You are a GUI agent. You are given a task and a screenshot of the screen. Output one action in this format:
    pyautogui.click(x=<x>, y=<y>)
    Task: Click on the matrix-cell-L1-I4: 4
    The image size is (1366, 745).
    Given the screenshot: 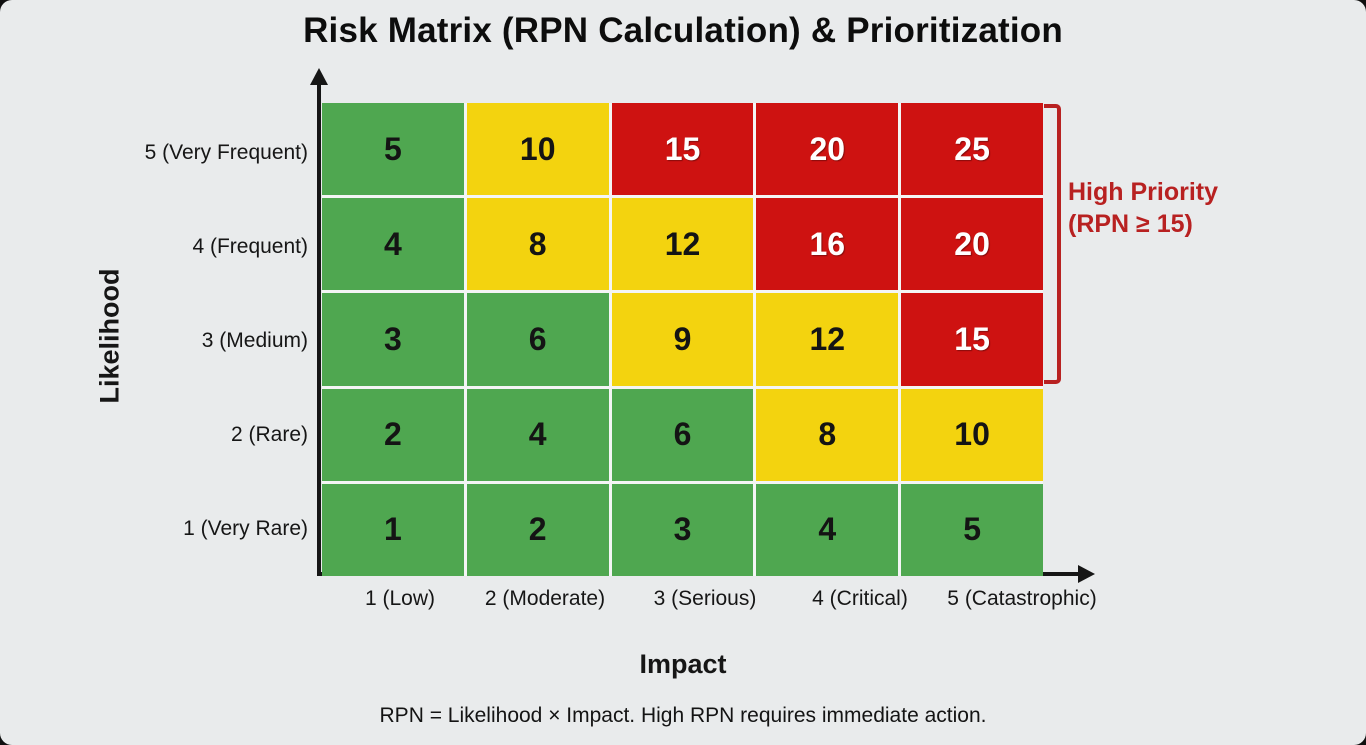 What is the action you would take?
    pyautogui.click(x=827, y=529)
    